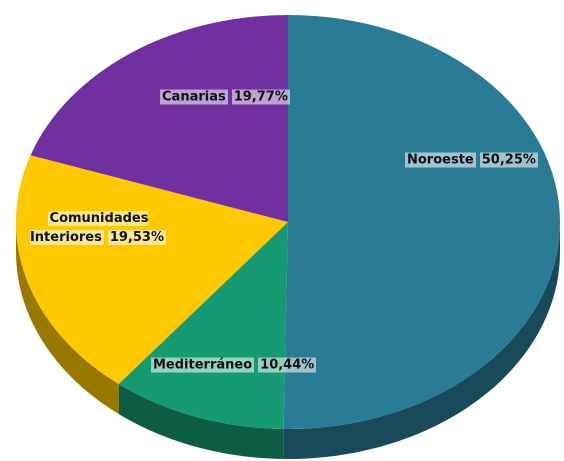 The image size is (564, 461). I want to click on slice-label: Noroeste 50,25%, so click(471, 160).